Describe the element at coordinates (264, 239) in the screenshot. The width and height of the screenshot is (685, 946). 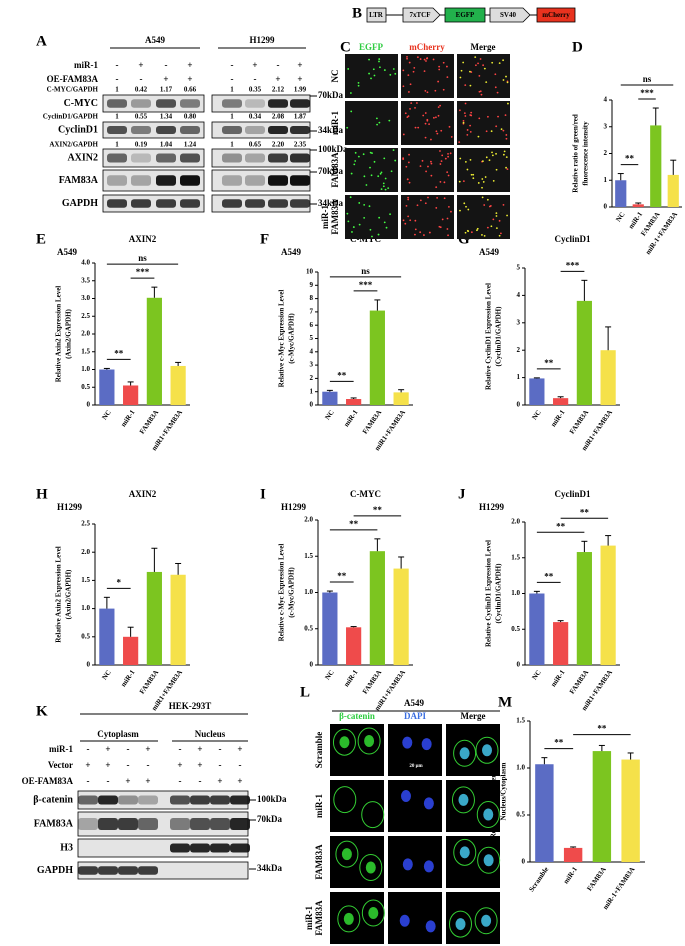
I see `panel-letter: F` at that location.